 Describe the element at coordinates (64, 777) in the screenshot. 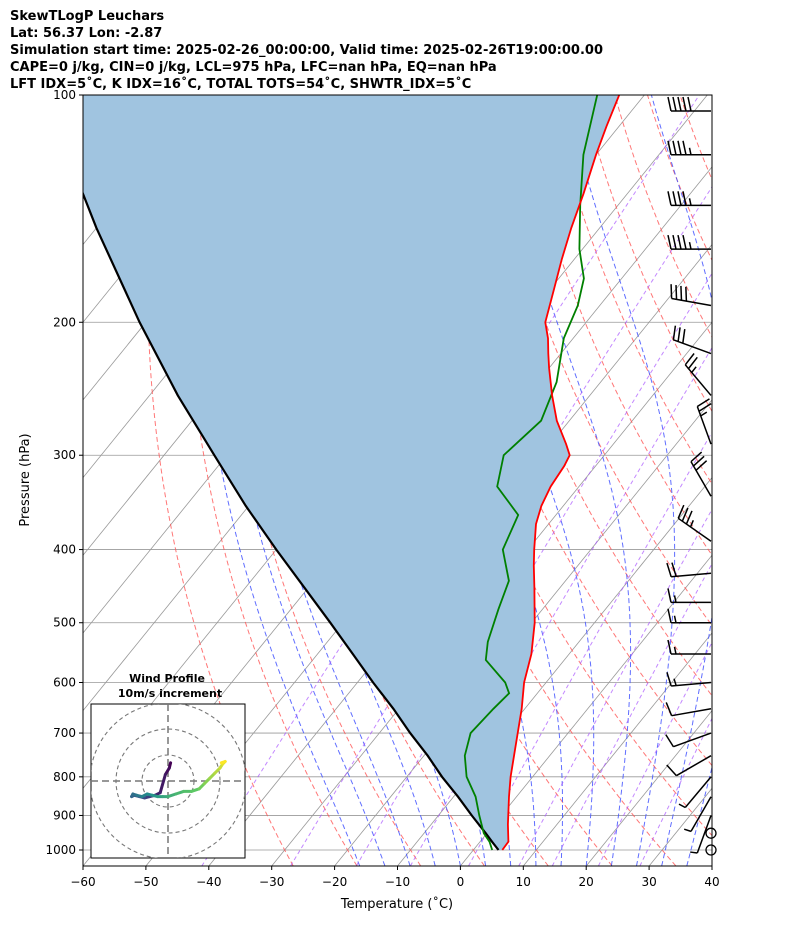

I see `y-tick-label: 800` at that location.